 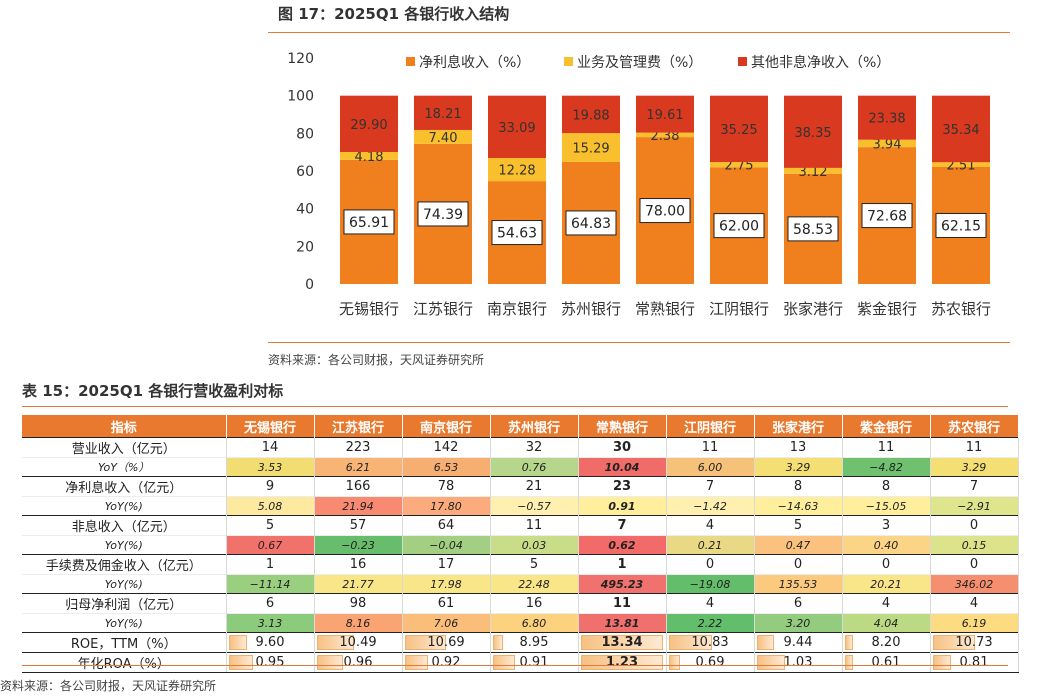 I want to click on y-tick-label: 40, so click(x=305, y=210).